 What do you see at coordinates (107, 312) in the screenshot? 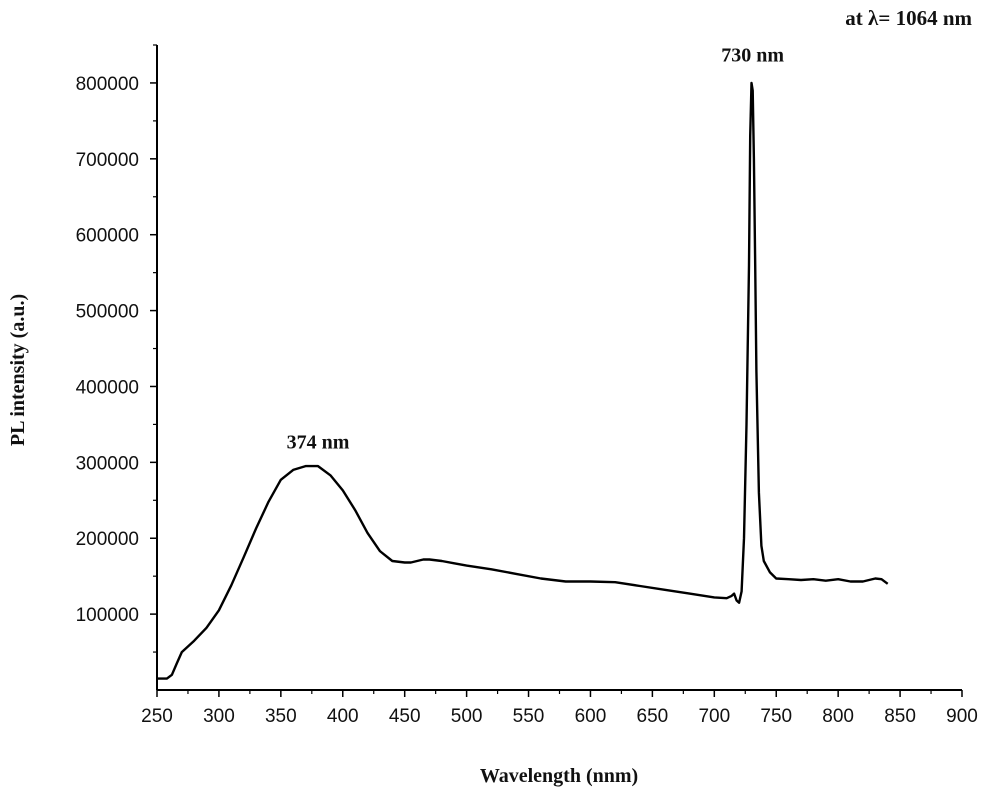
I see `y-tick-label: 500000` at bounding box center [107, 312].